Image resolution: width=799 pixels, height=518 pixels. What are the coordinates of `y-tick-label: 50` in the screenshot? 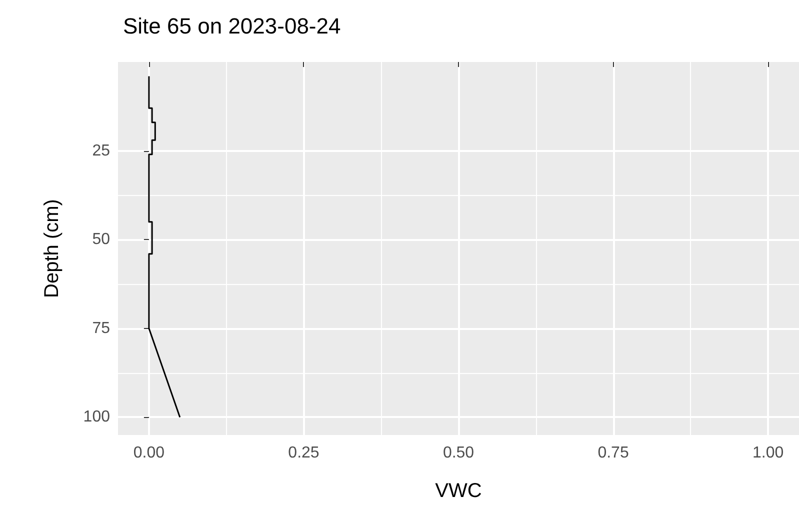 It's located at (101, 239).